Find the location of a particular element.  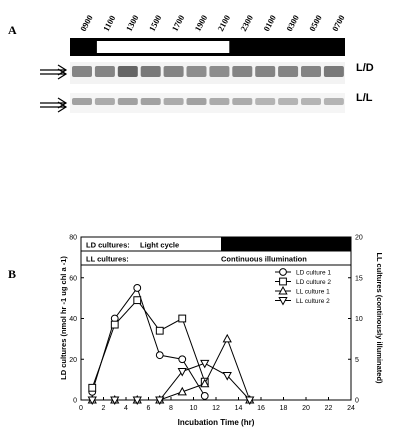

time-label: 1500 is located at coordinates (155, 23).